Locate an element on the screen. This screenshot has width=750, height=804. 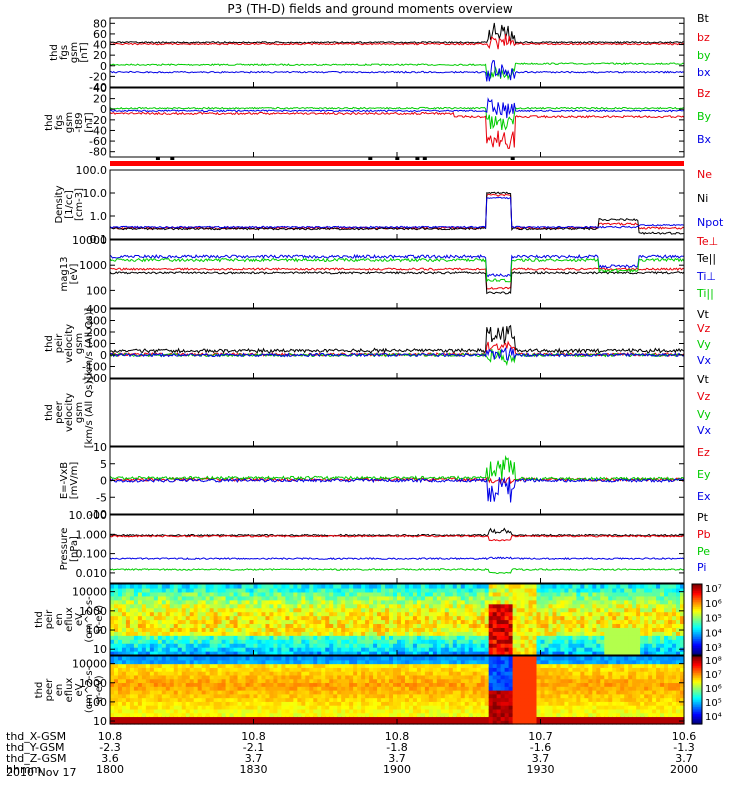
y-axis-label: [nT] is located at coordinates (89, 122).